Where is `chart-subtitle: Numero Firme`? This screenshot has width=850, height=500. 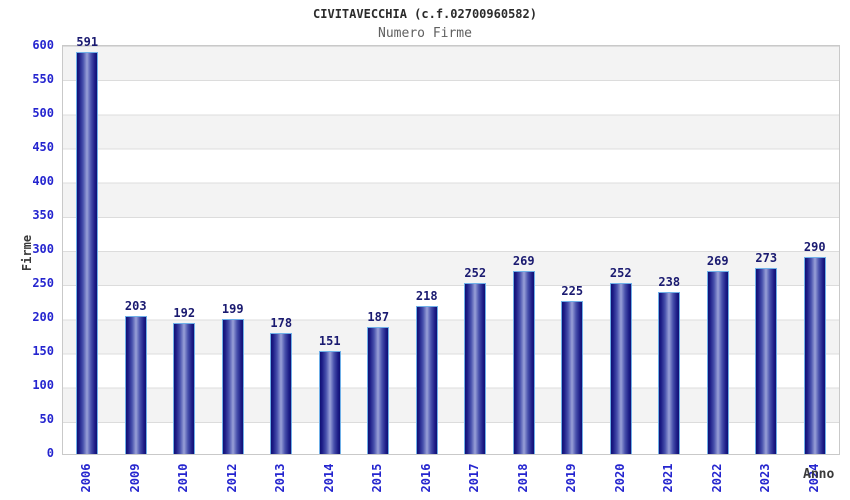
chart-subtitle: Numero Firme is located at coordinates (425, 33).